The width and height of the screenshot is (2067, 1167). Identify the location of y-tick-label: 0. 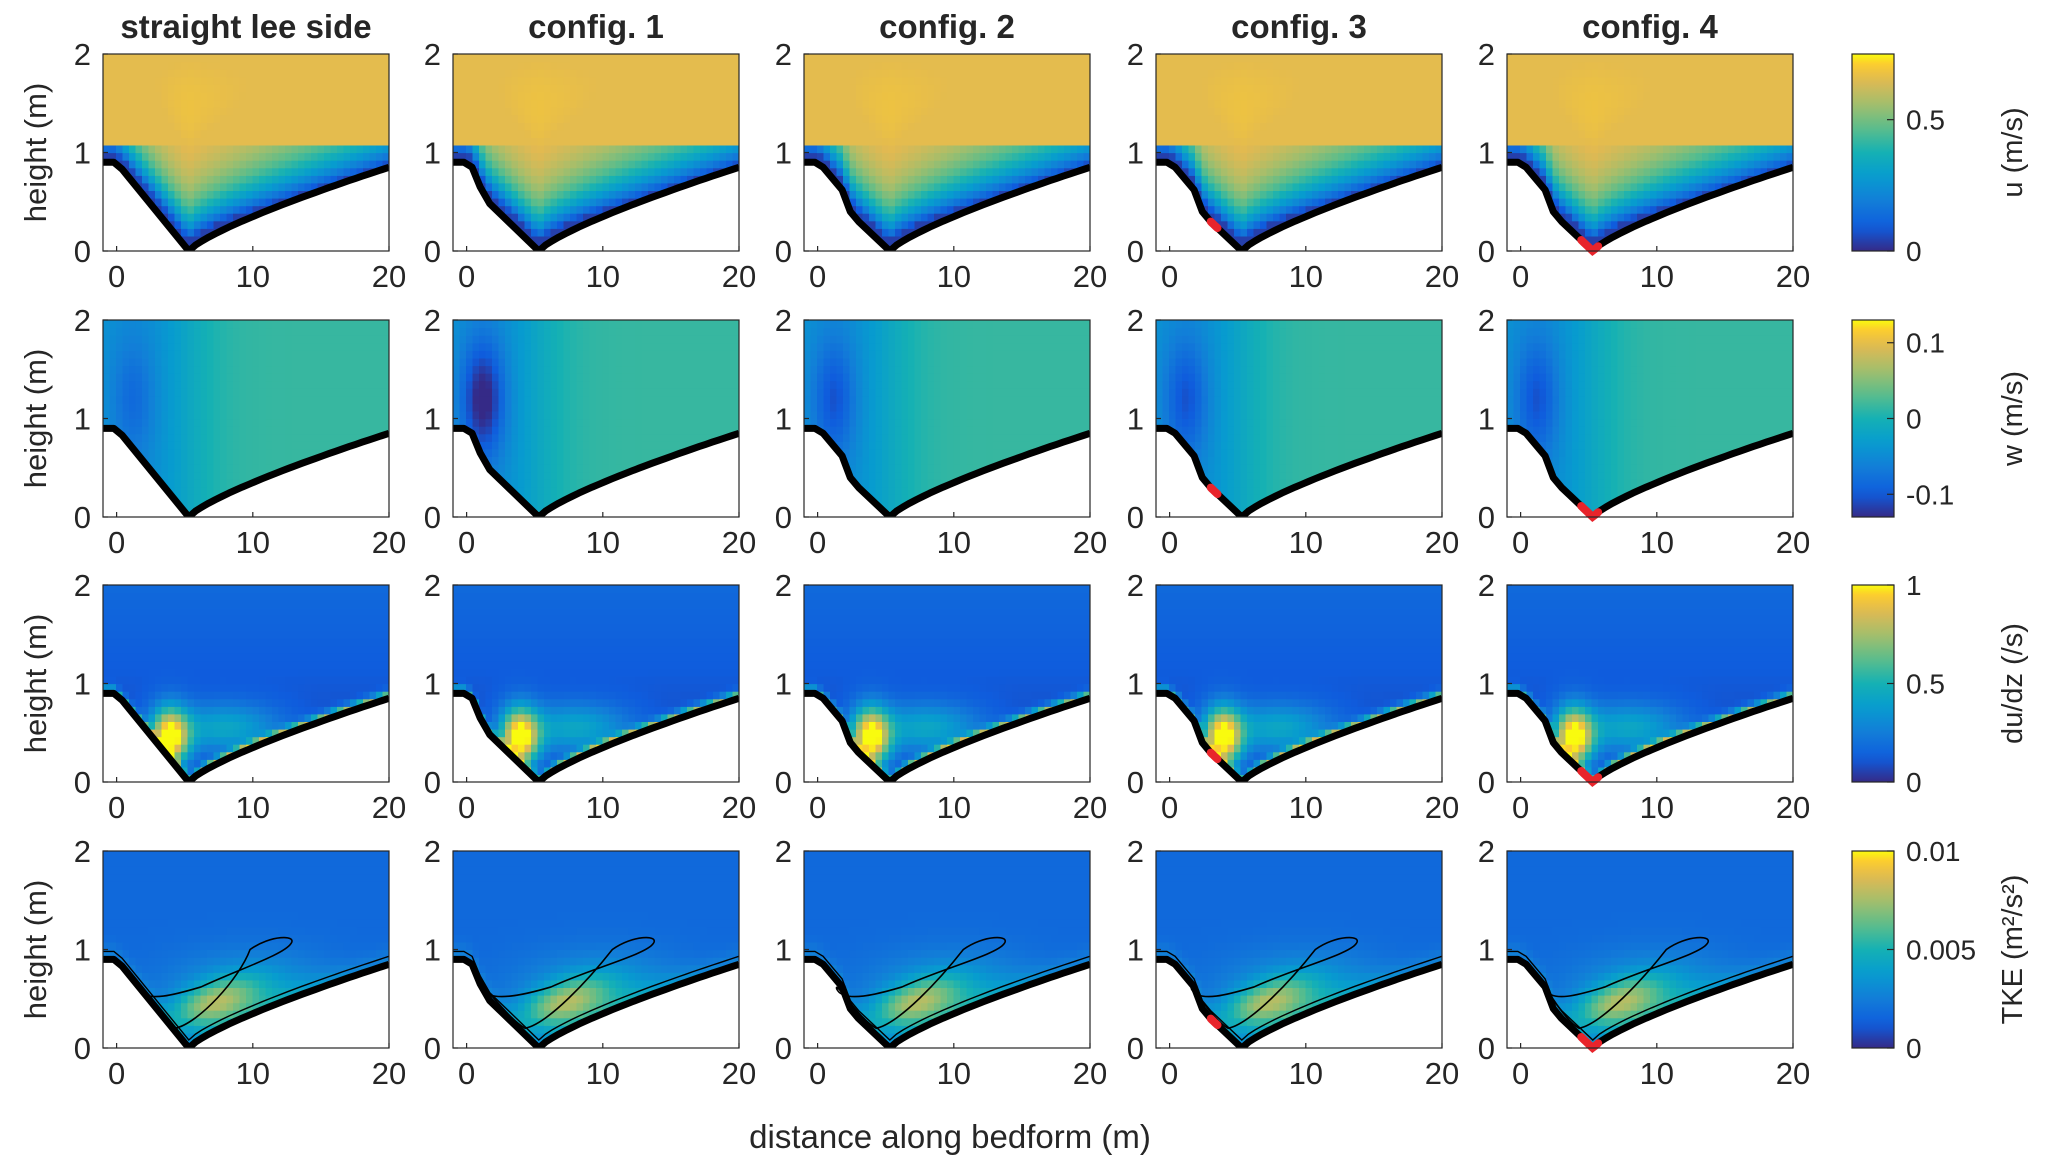
(783, 251).